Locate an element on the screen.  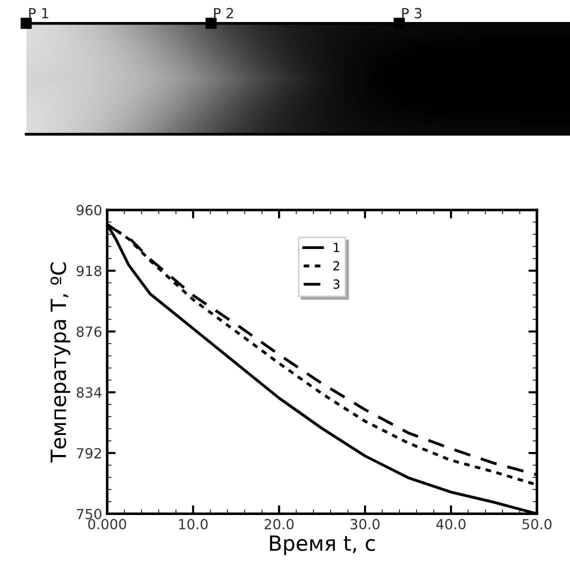
y-tick-label: 792 is located at coordinates (88, 453).